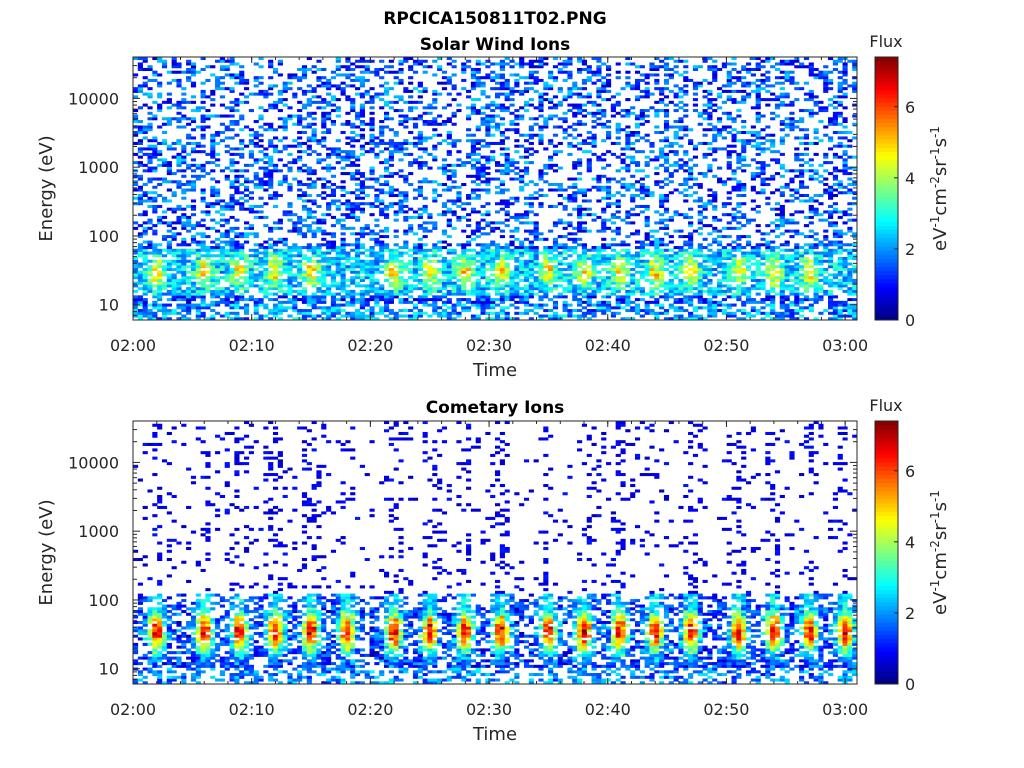 Image resolution: width=1024 pixels, height=768 pixels. Describe the element at coordinates (98, 167) in the screenshot. I see `y-tick-label: 1000` at that location.